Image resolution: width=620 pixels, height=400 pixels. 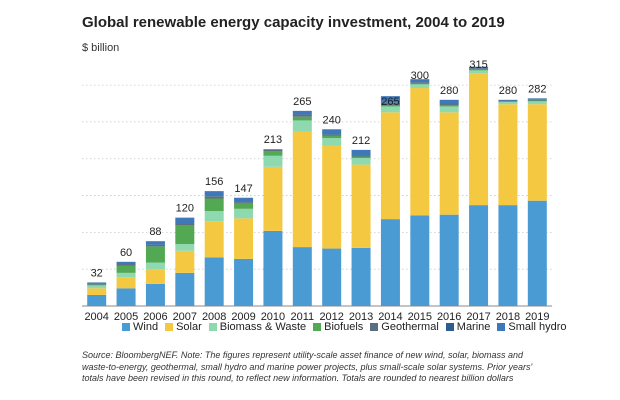 What do you see at coordinates (126, 315) in the screenshot?
I see `x-tick-label-2005: 2005` at bounding box center [126, 315].